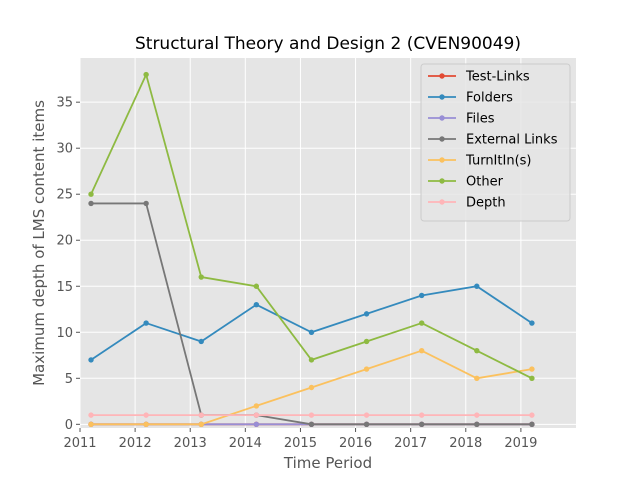 This screenshot has height=480, width=640. What do you see at coordinates (64, 149) in the screenshot?
I see `y-tick-label: 30` at bounding box center [64, 149].